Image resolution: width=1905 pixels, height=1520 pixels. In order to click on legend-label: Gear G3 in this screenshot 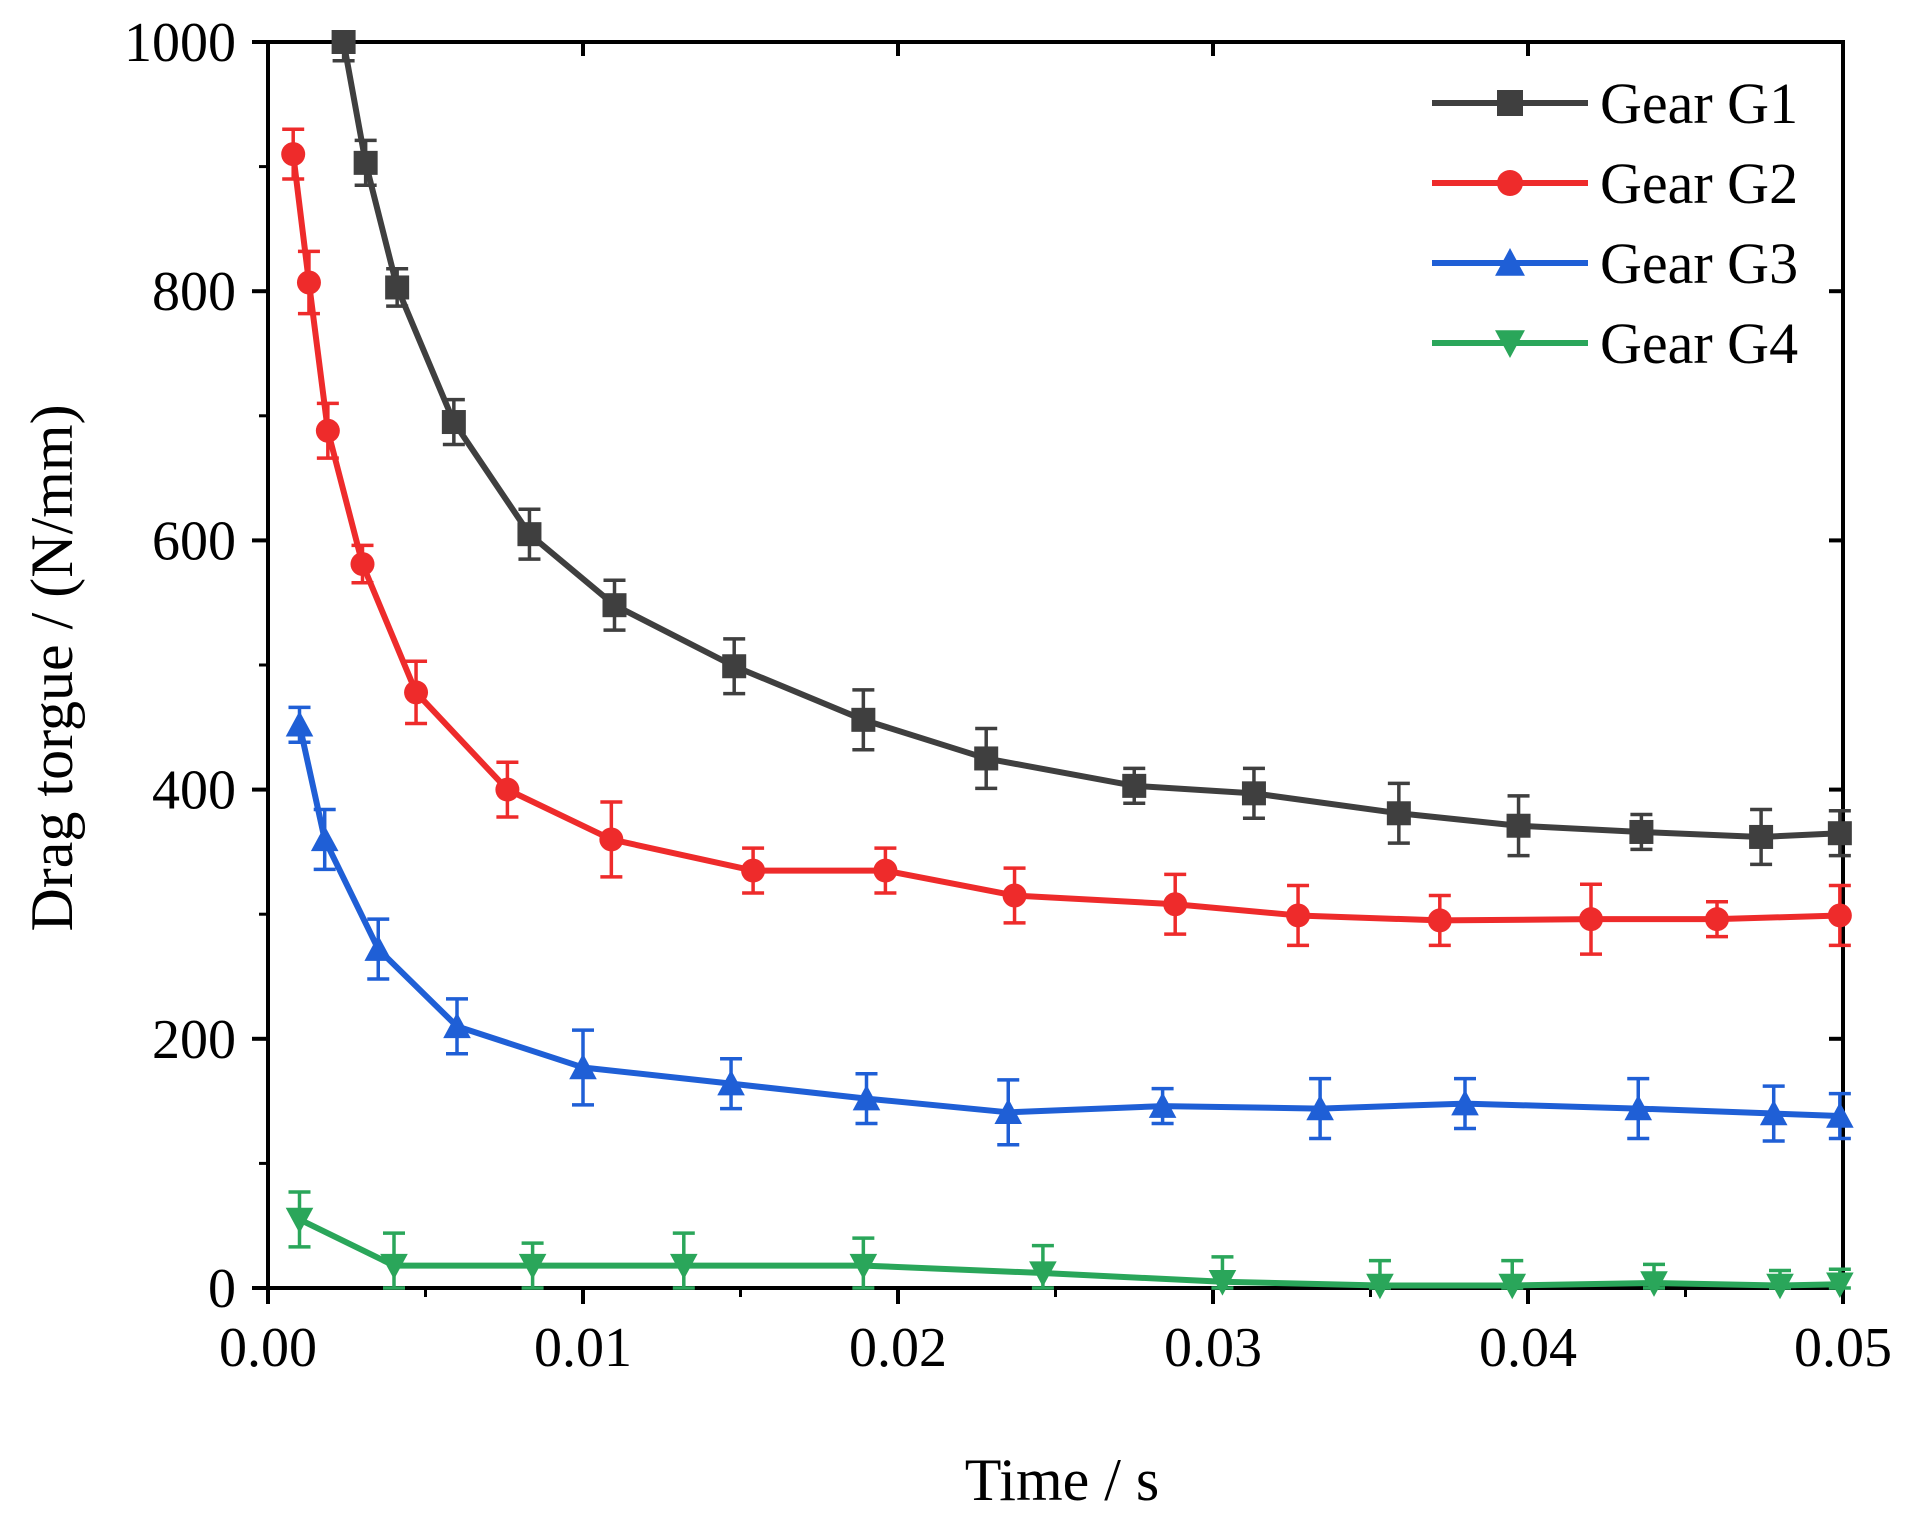, I will do `click(1699, 263)`.